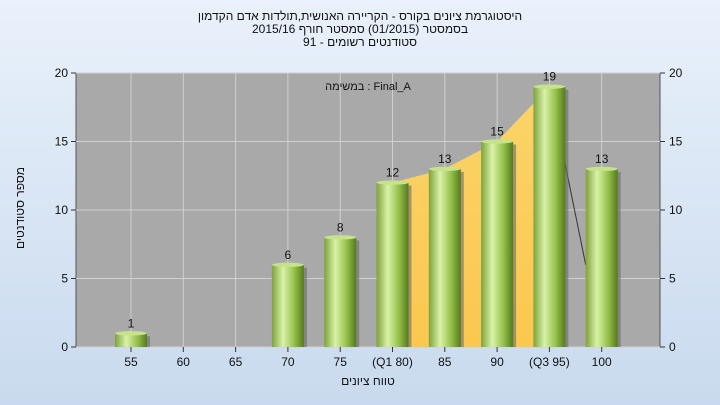  Describe the element at coordinates (64, 279) in the screenshot. I see `y-tick-label: 5` at that location.